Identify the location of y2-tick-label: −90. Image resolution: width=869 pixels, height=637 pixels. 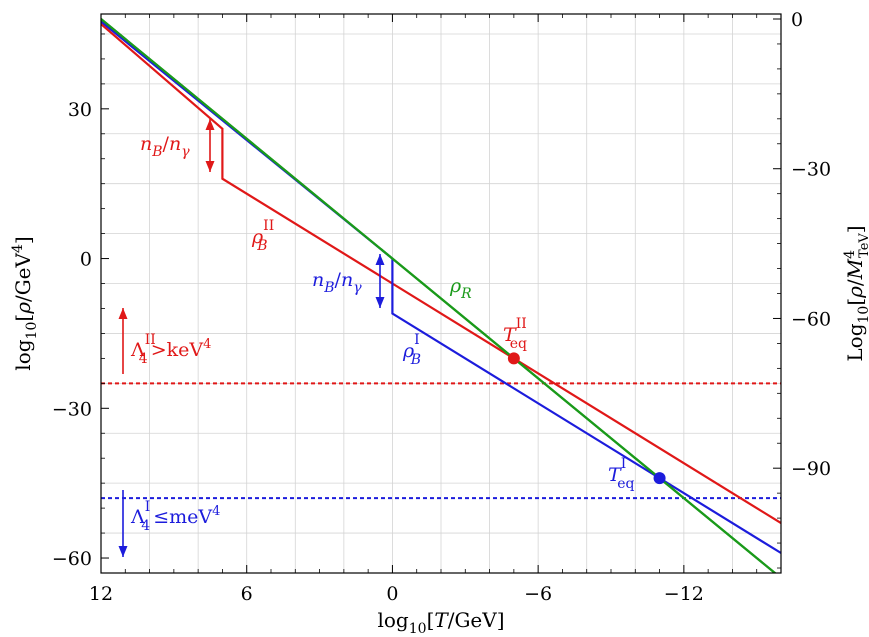
(811, 469).